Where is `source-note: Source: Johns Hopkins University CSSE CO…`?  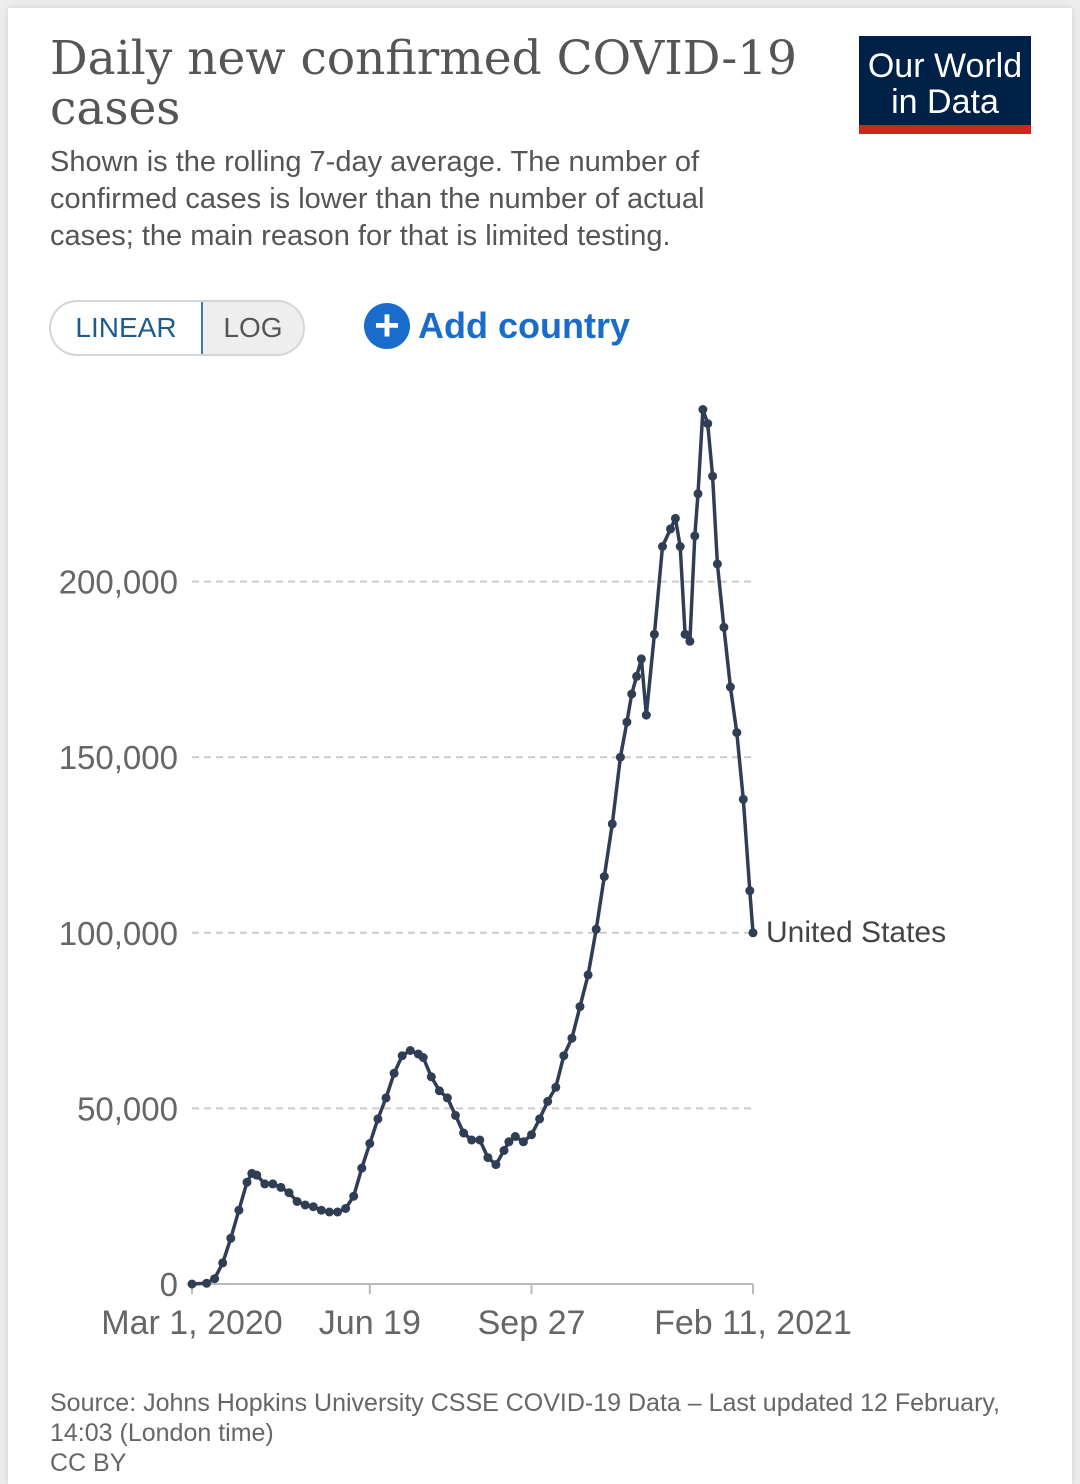
source-note: Source: Johns Hopkins University CSSE CO… is located at coordinates (525, 1418).